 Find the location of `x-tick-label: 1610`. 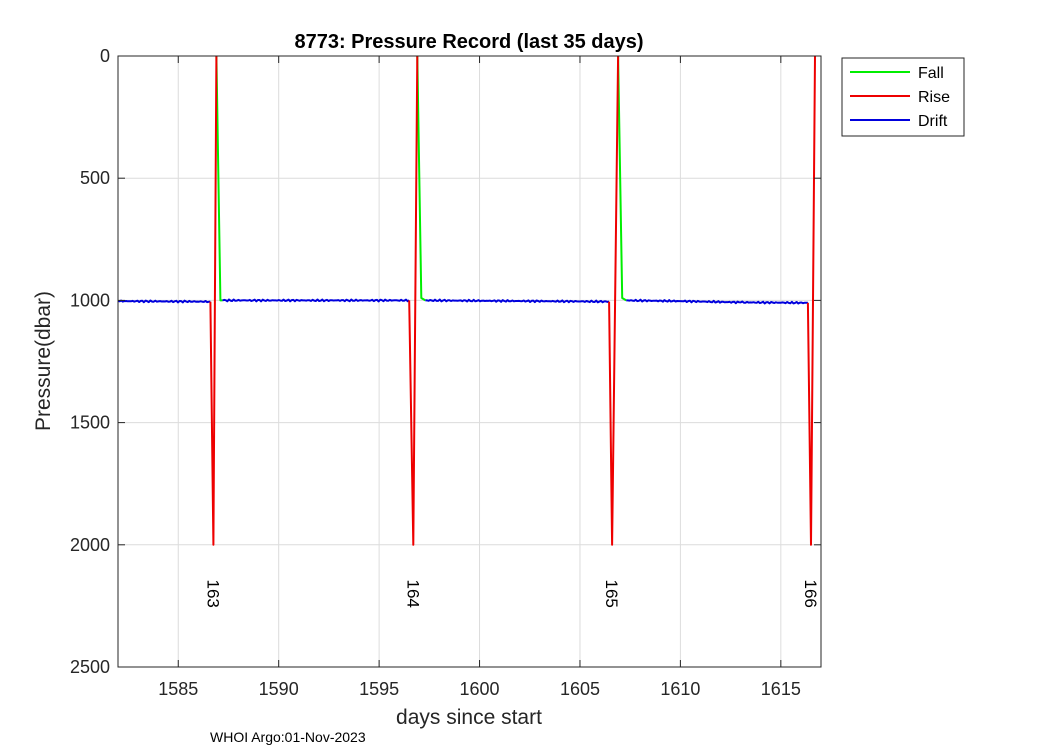

x-tick-label: 1610 is located at coordinates (680, 689).